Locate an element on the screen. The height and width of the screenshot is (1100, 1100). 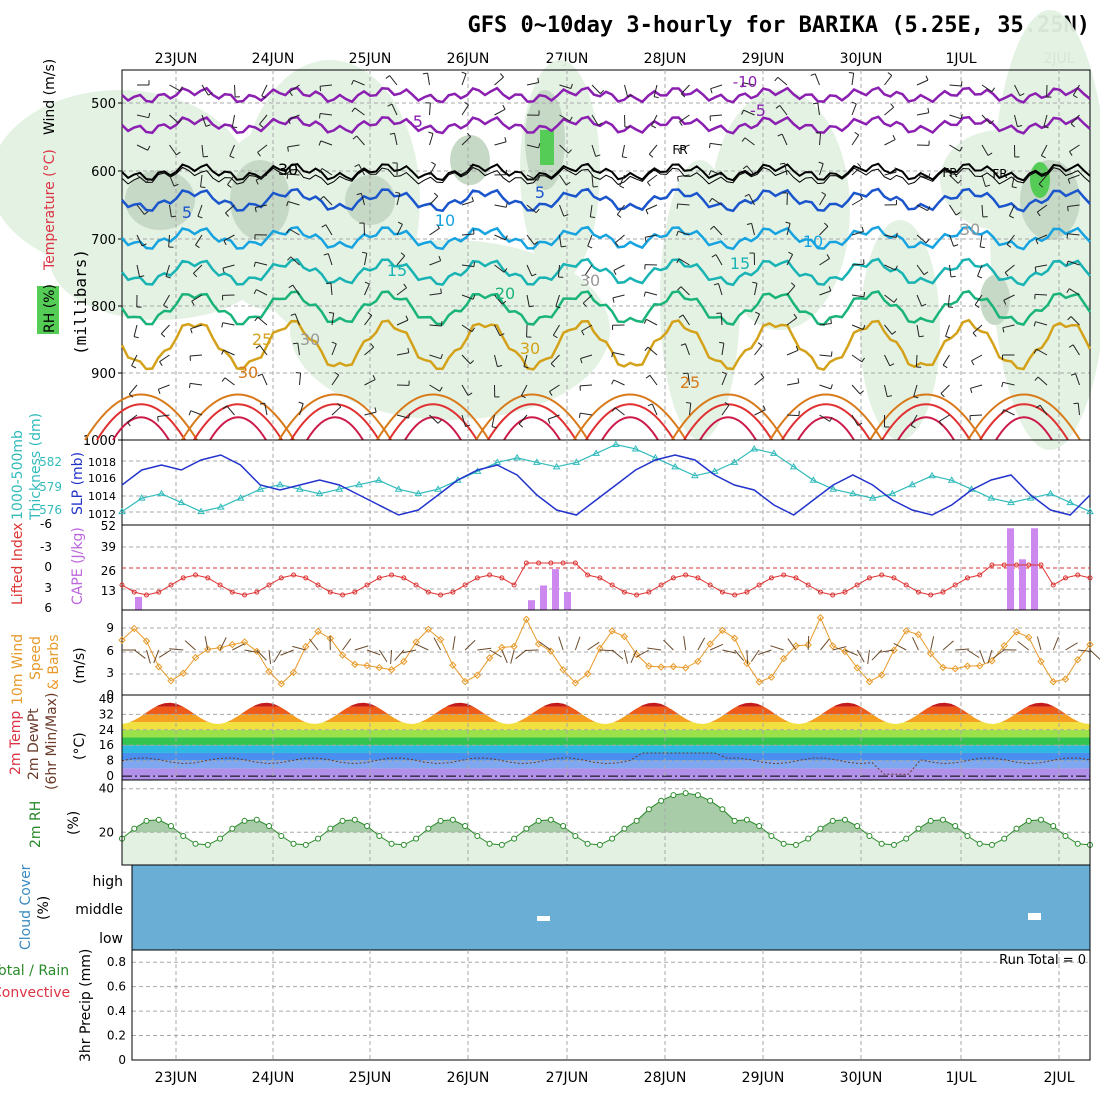
cape-tick: 52 is located at coordinates (108, 526).